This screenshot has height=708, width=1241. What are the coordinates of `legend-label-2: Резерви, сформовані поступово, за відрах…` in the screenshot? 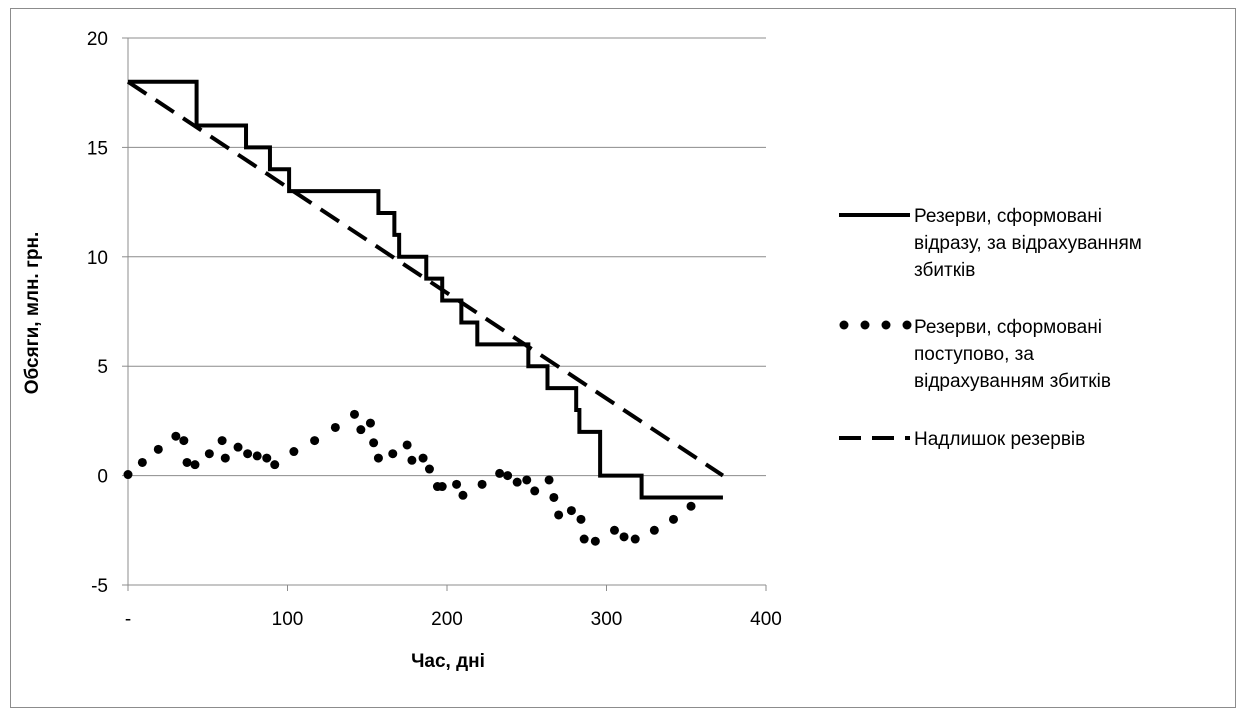 It's located at (1012, 354).